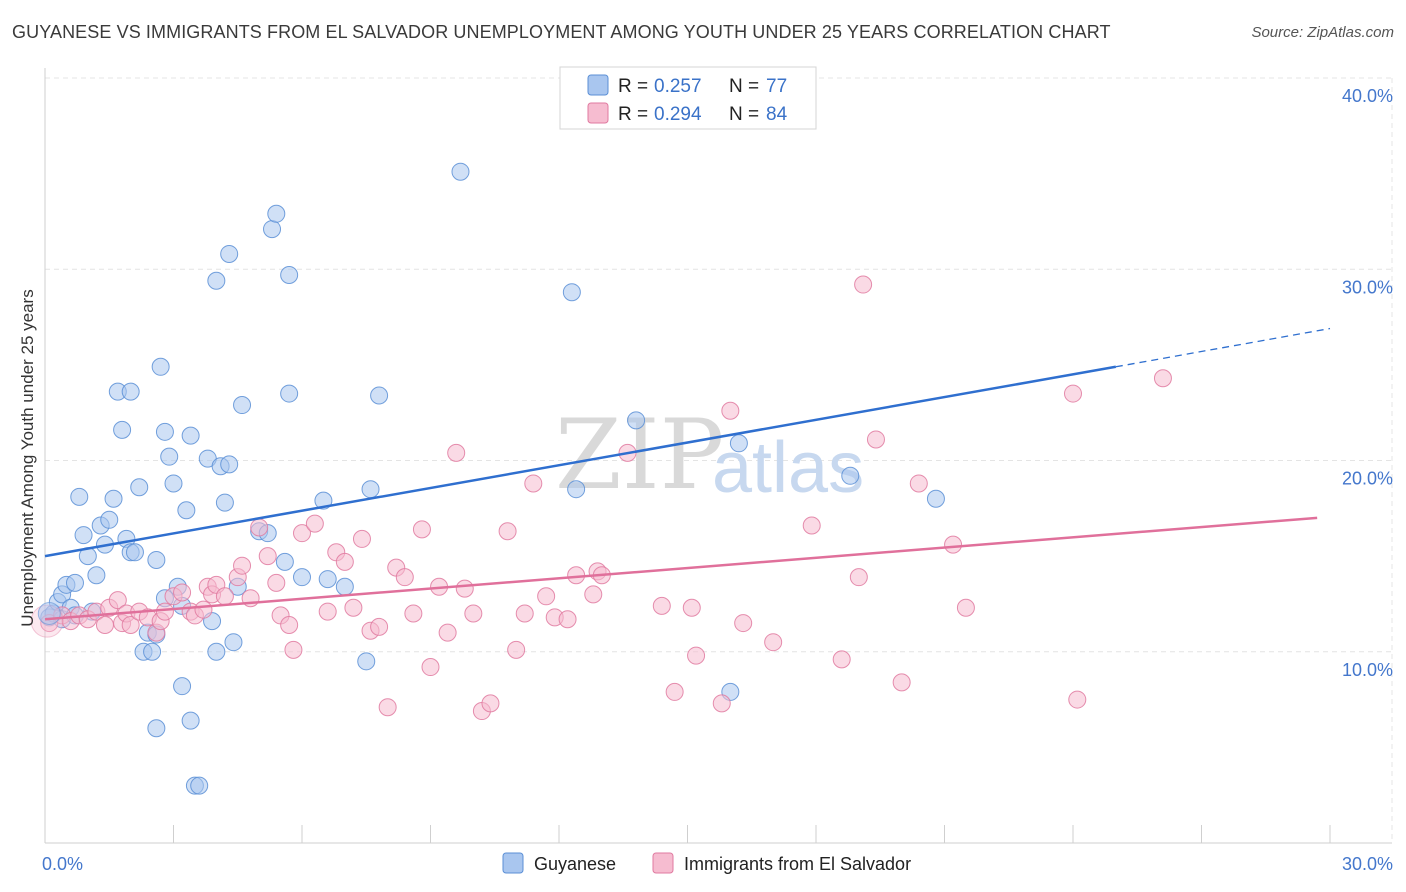 The width and height of the screenshot is (1406, 892). Describe the element at coordinates (633, 114) in the screenshot. I see `legend-r-label: R =` at that location.